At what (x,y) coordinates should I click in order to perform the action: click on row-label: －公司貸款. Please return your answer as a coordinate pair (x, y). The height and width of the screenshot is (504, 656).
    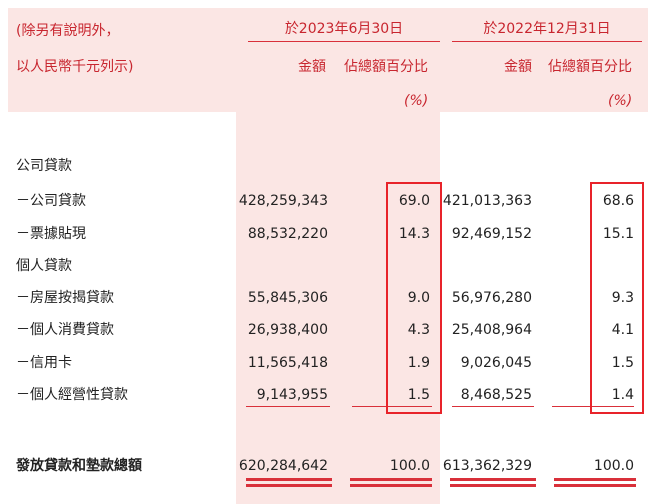
    Looking at the image, I should click on (51, 201).